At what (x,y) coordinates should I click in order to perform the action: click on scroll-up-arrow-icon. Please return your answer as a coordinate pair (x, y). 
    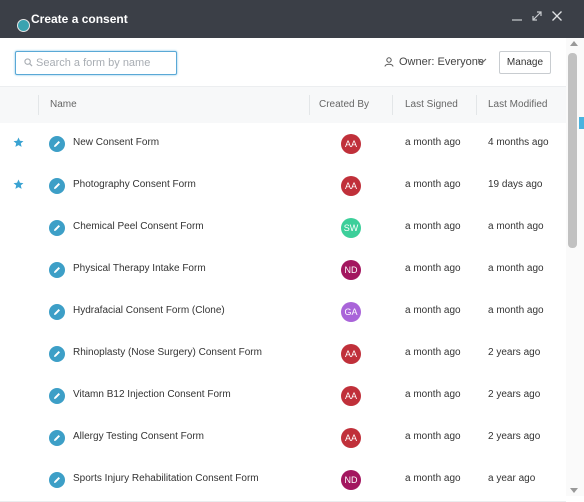
    Looking at the image, I should click on (574, 43).